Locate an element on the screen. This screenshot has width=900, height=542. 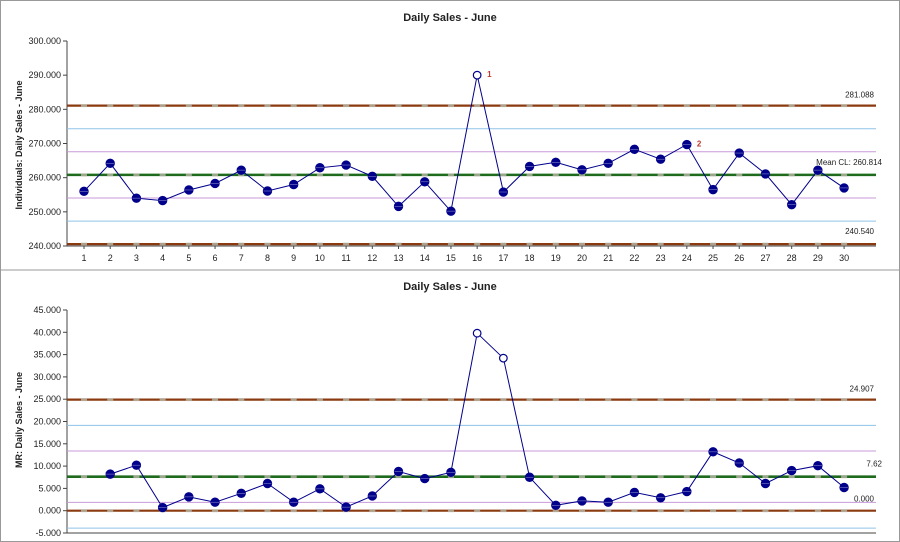
y-tick-label: 240.000 is located at coordinates (44, 246).